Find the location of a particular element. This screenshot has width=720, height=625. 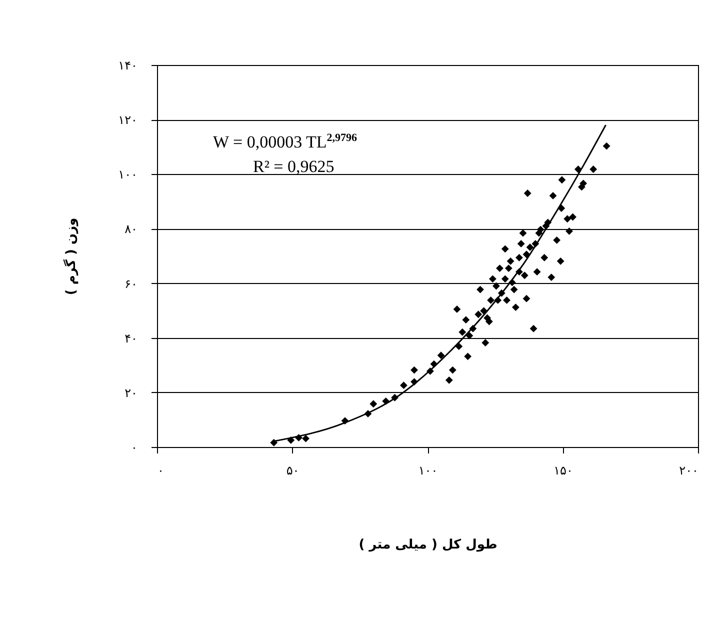

annotation: R² = 0,9625 is located at coordinates (293, 167).